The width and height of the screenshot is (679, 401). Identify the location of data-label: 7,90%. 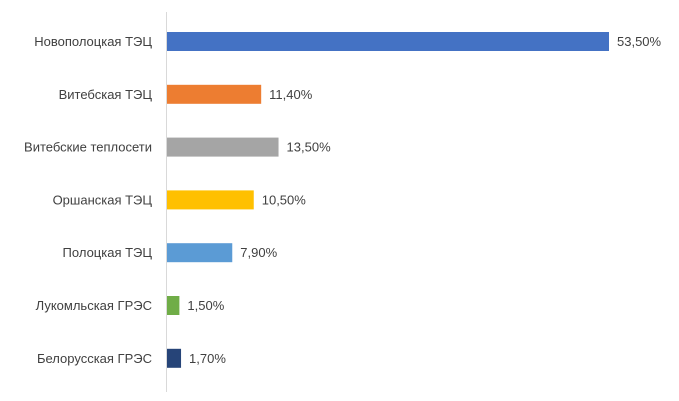
(258, 252).